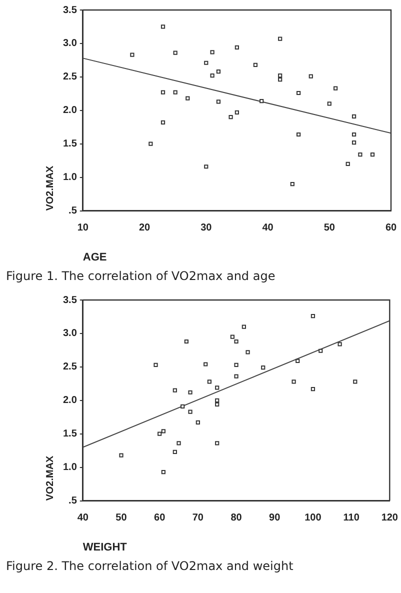 Image resolution: width=401 pixels, height=593 pixels. Describe the element at coordinates (275, 518) in the screenshot. I see `x-tick-label: 90` at that location.